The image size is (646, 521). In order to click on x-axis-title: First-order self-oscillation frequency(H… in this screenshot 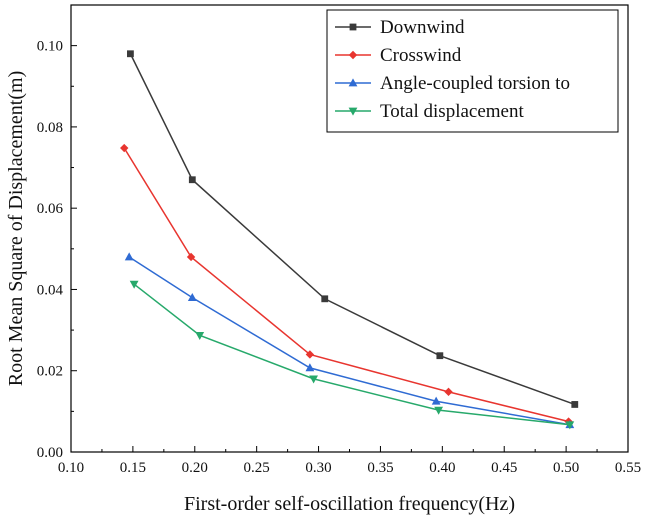, I will do `click(349, 504)`.